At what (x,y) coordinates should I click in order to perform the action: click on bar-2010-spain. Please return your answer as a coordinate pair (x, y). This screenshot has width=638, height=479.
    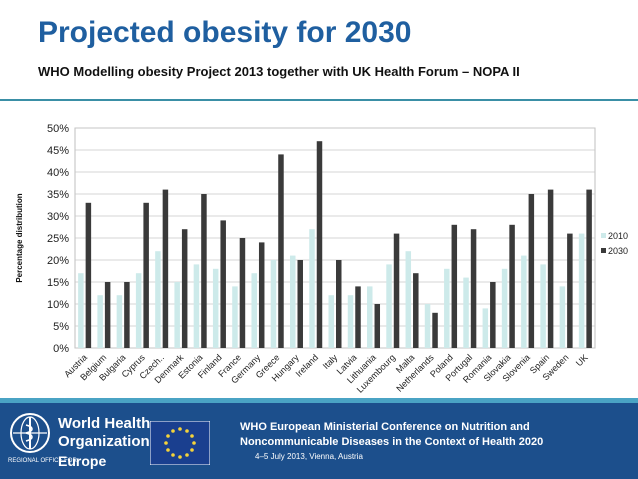
    Looking at the image, I should click on (543, 306).